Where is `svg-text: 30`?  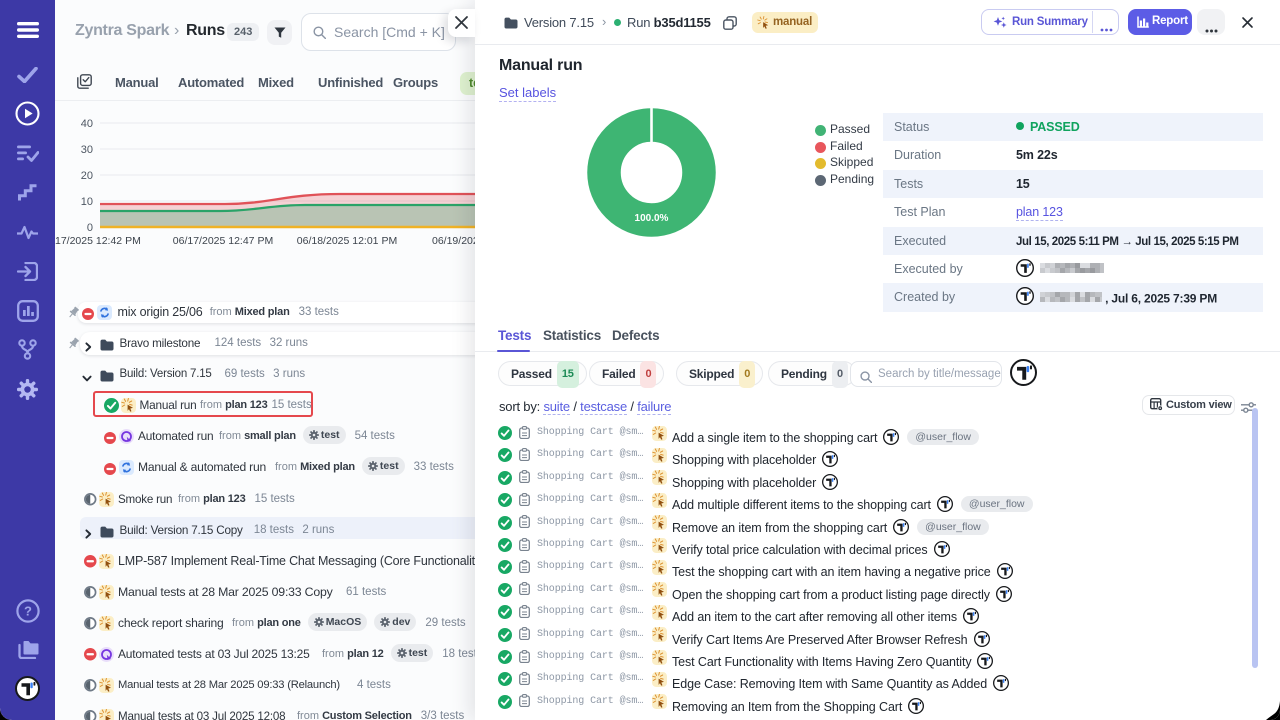
svg-text: 30 is located at coordinates (87, 150).